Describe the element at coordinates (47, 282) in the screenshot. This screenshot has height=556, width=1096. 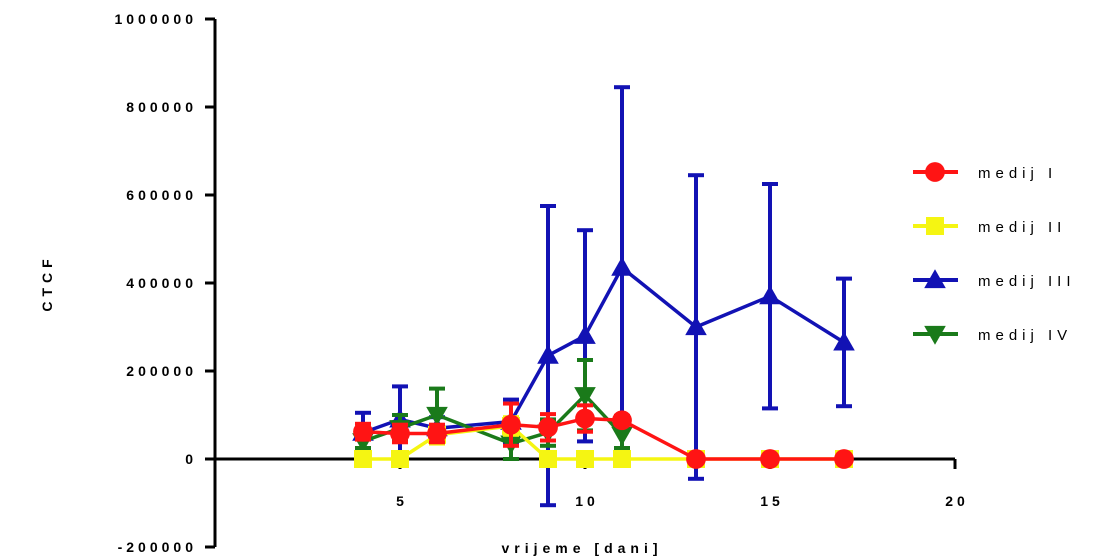
I see `y-axis-title: CTCF` at that location.